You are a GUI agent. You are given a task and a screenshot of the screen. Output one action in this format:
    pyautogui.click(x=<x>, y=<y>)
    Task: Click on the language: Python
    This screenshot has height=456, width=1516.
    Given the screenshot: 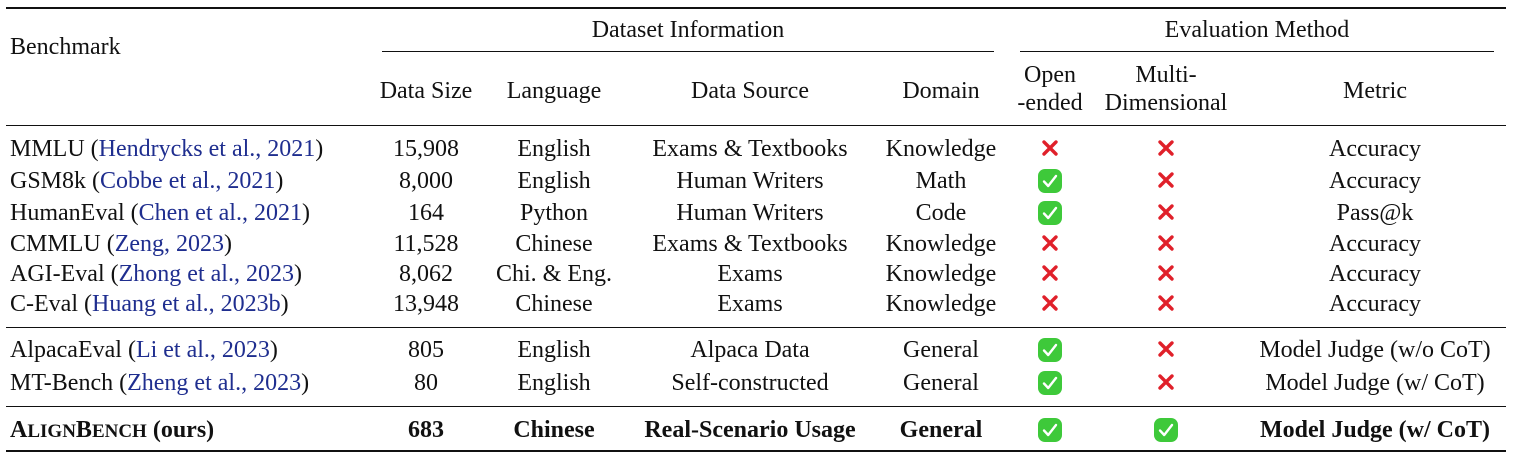 What is the action you would take?
    pyautogui.click(x=554, y=213)
    